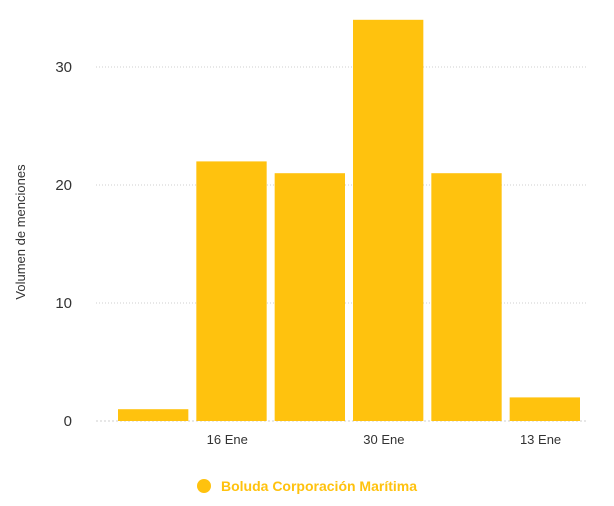 The image size is (614, 506). What do you see at coordinates (540, 439) in the screenshot?
I see `x-tick-label: 13 Ene` at bounding box center [540, 439].